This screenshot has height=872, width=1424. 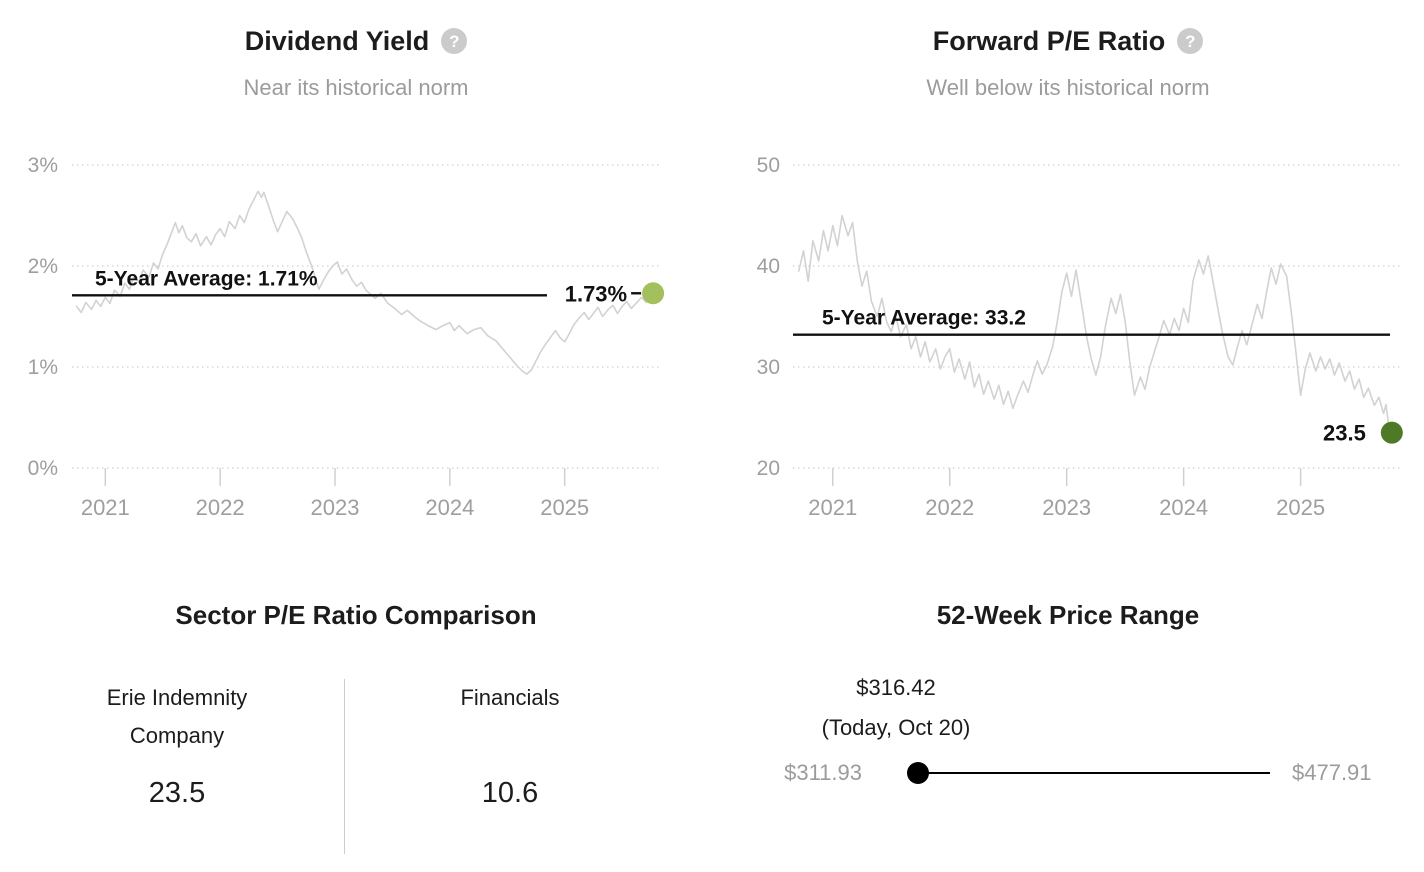 What do you see at coordinates (896, 727) in the screenshot?
I see `current-date-label: (Today, Oct 20)` at bounding box center [896, 727].